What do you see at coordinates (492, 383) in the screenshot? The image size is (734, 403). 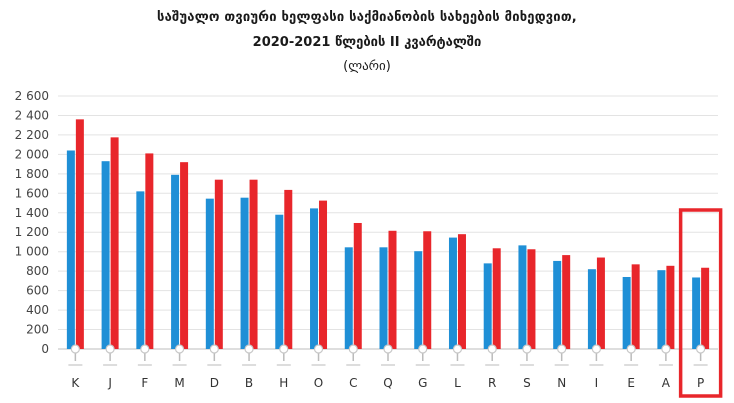 I see `x-category-label: R` at bounding box center [492, 383].